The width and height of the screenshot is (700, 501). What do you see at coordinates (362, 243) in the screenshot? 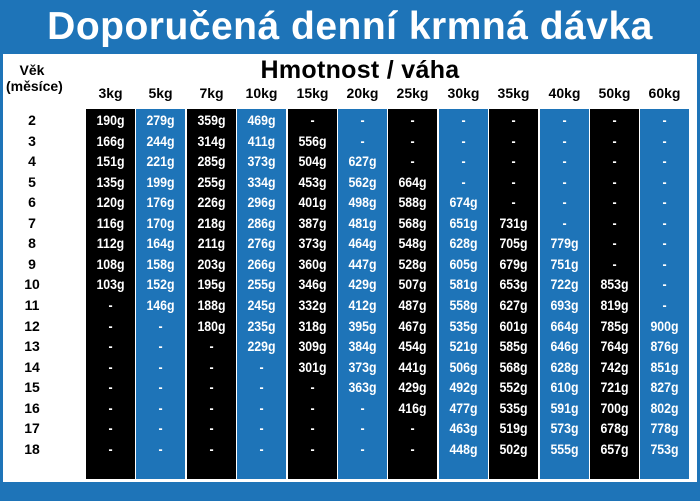
I see `table-cell: 464g` at bounding box center [362, 243].